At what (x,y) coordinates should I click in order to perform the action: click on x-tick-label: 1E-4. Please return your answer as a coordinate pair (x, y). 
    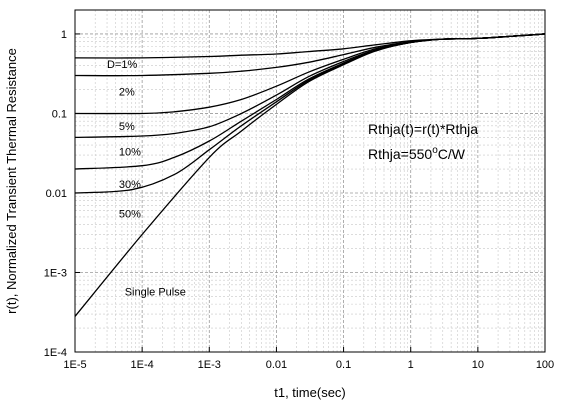
    Looking at the image, I should click on (142, 365).